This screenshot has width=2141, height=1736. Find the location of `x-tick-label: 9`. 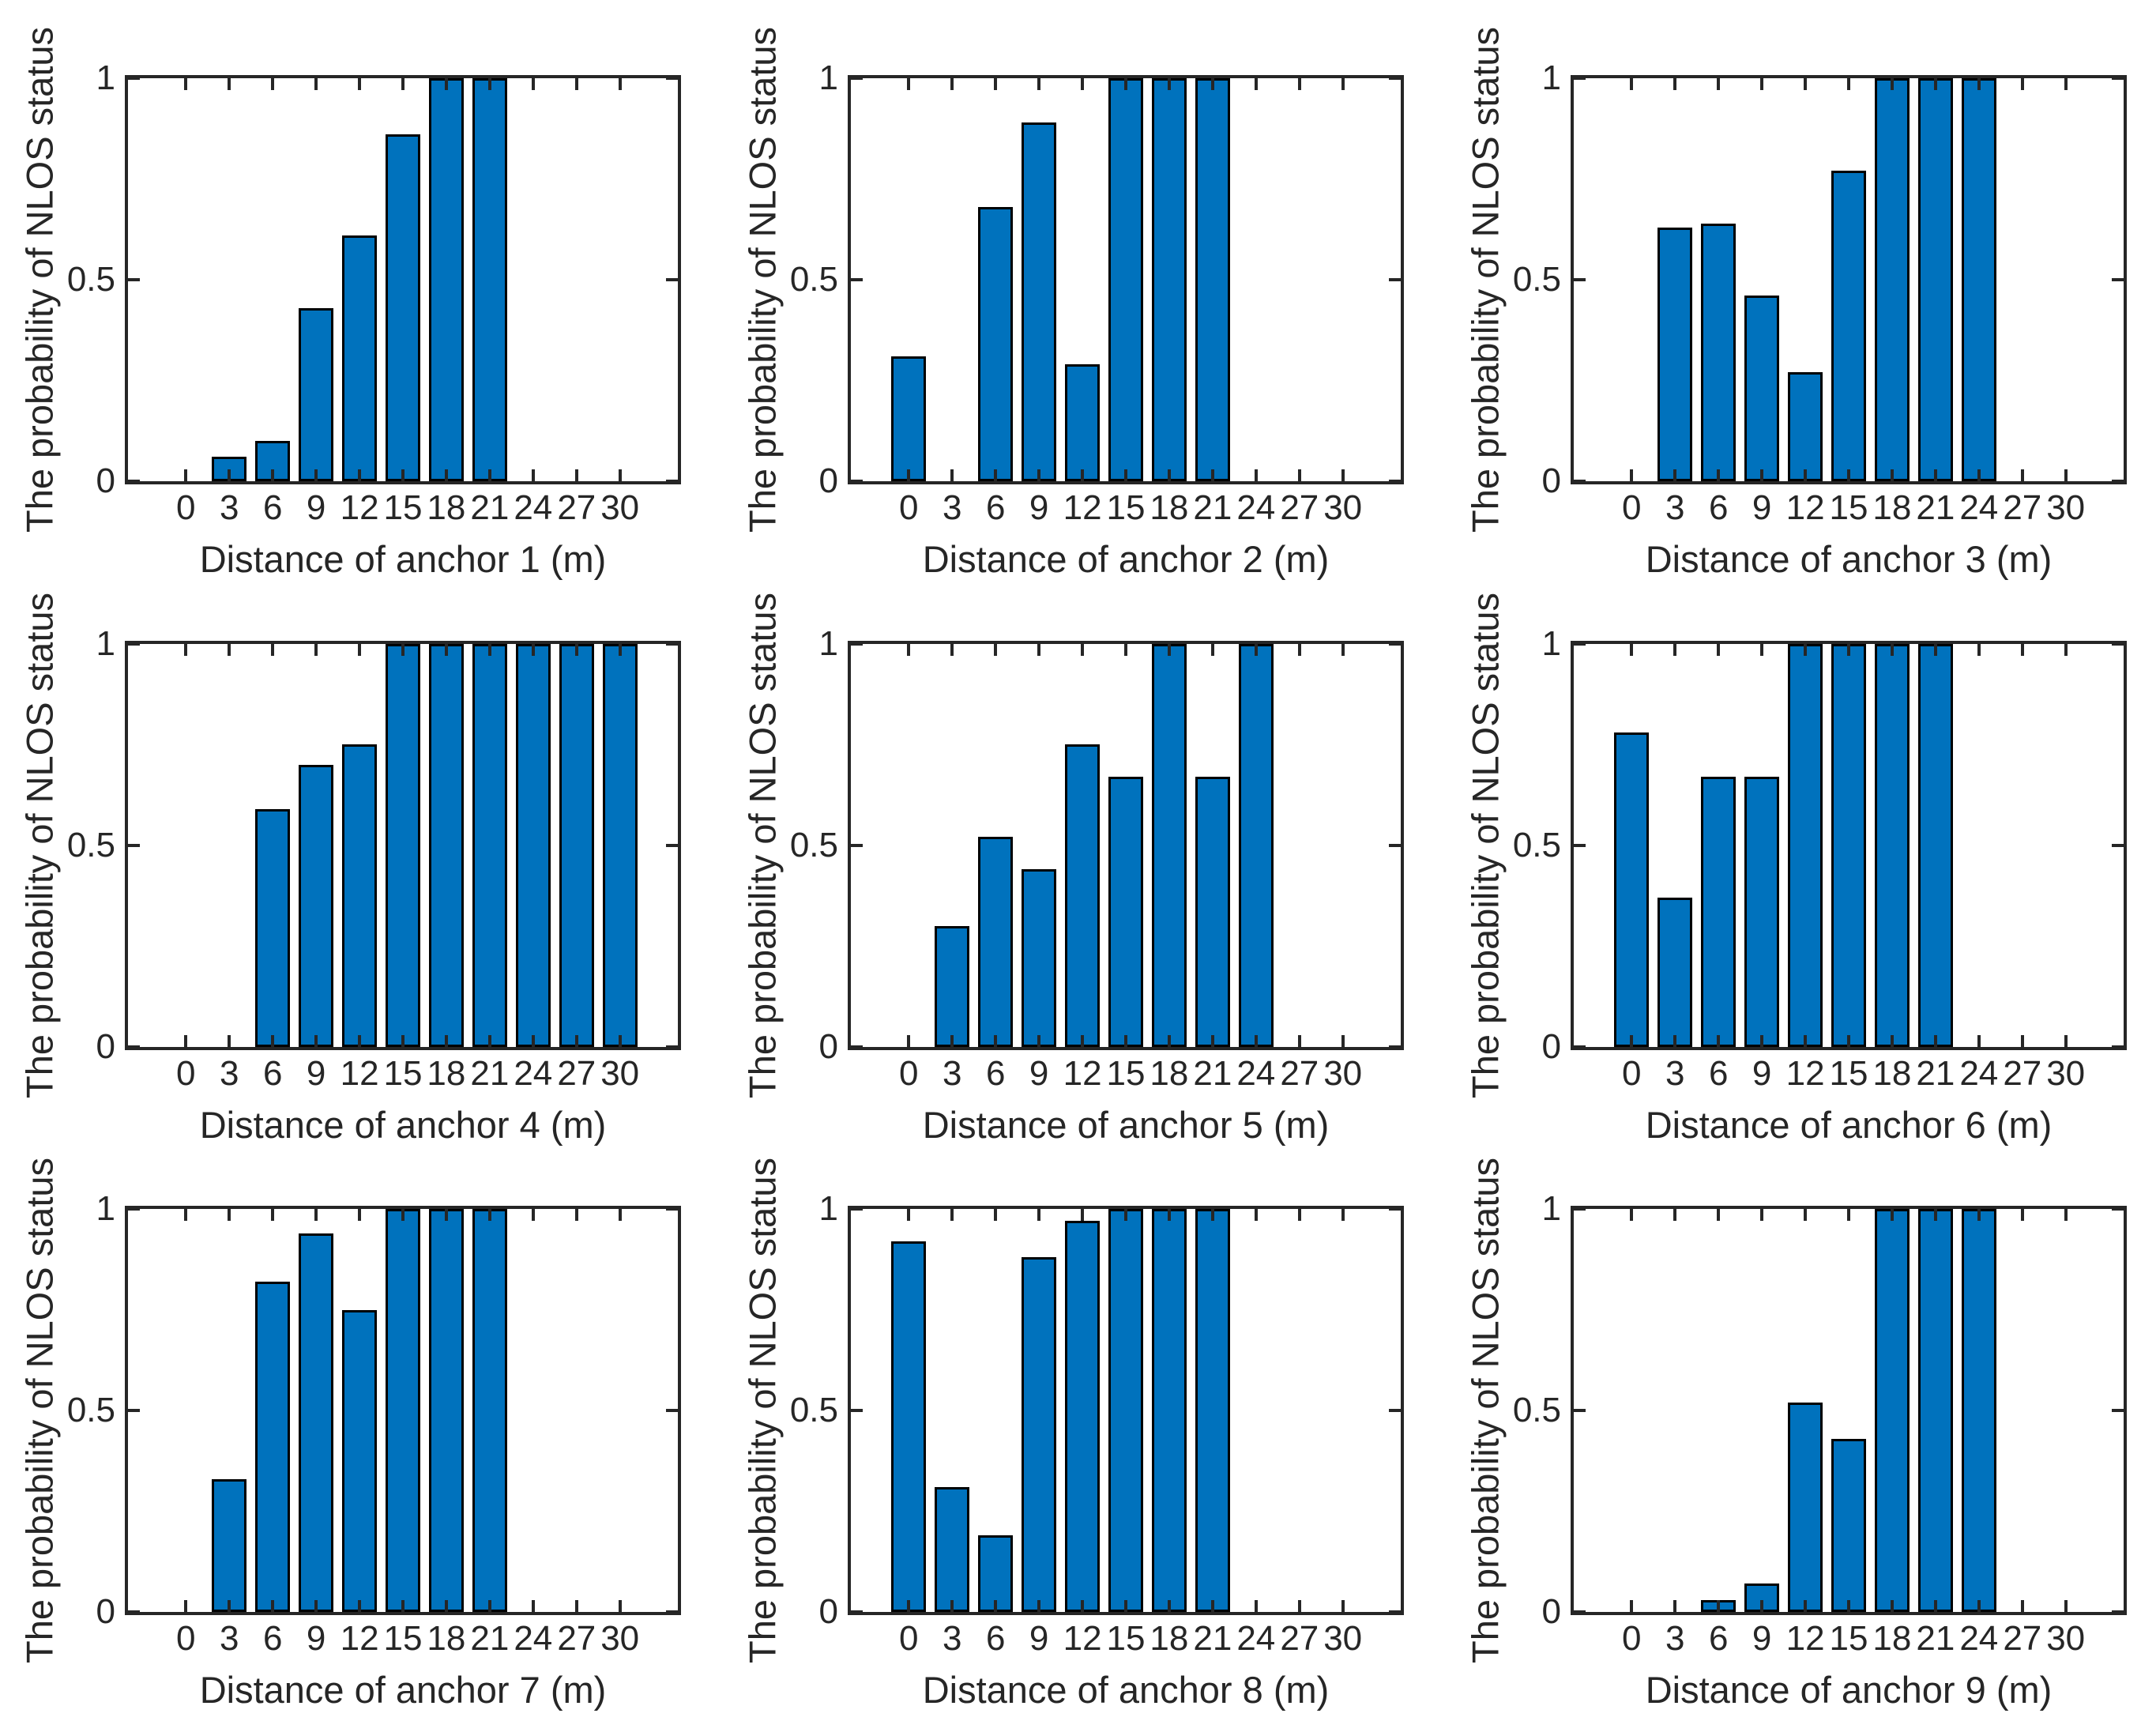

x-tick-label: 9 is located at coordinates (316, 507).